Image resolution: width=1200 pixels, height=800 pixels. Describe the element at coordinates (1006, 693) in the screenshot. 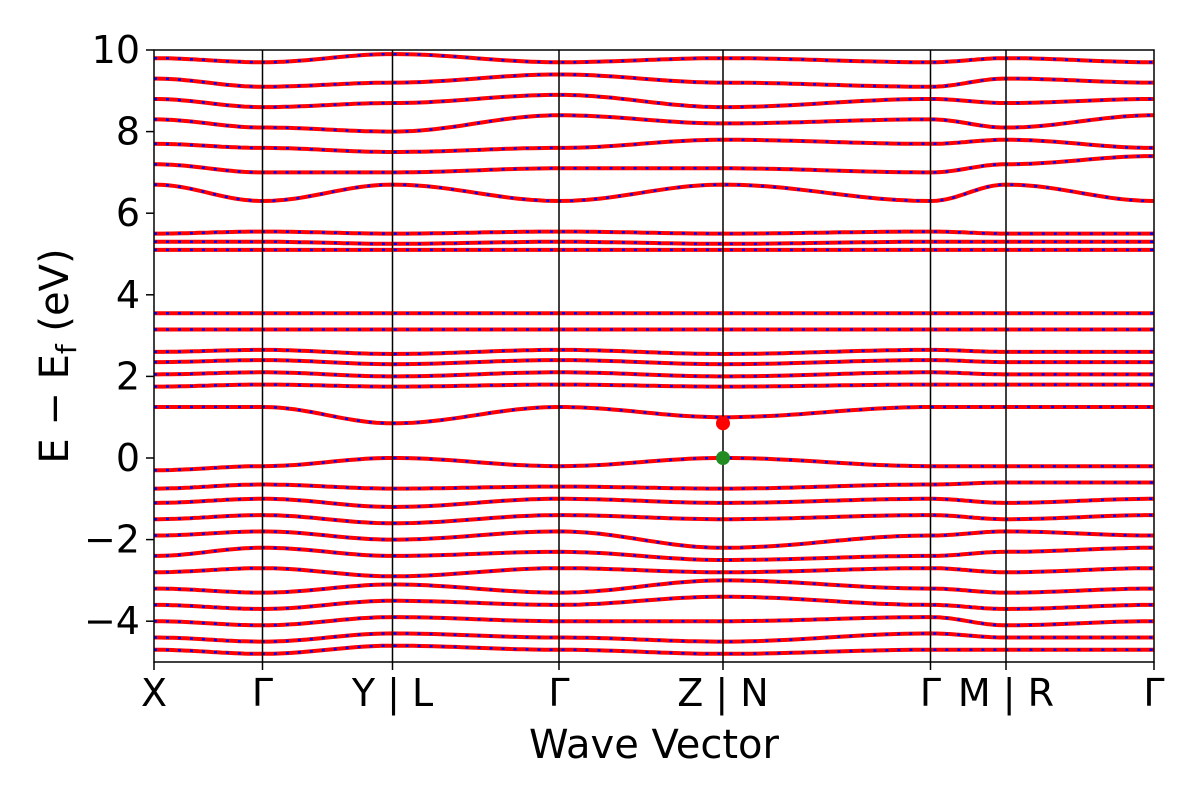

I see `x-tick-label: M | R` at that location.